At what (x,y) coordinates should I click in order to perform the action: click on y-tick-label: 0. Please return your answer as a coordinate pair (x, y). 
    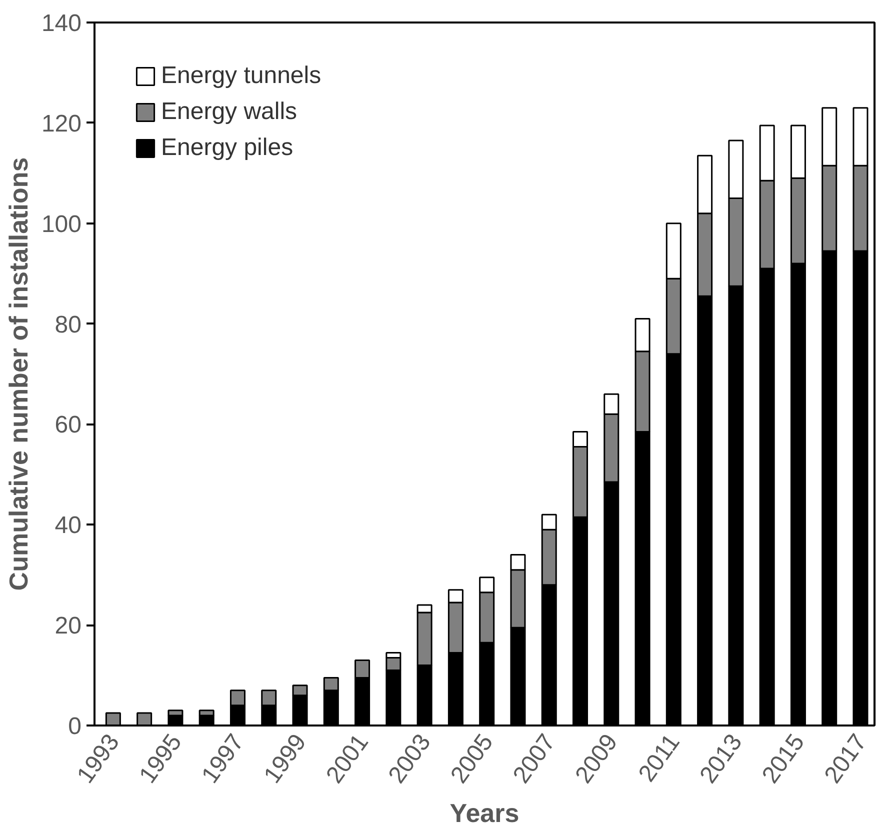
    Looking at the image, I should click on (75, 726).